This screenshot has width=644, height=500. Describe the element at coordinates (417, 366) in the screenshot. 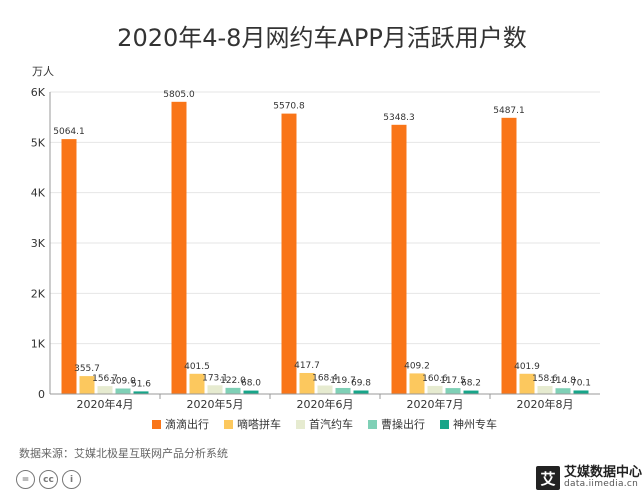

I see `data-label: 409.2` at that location.